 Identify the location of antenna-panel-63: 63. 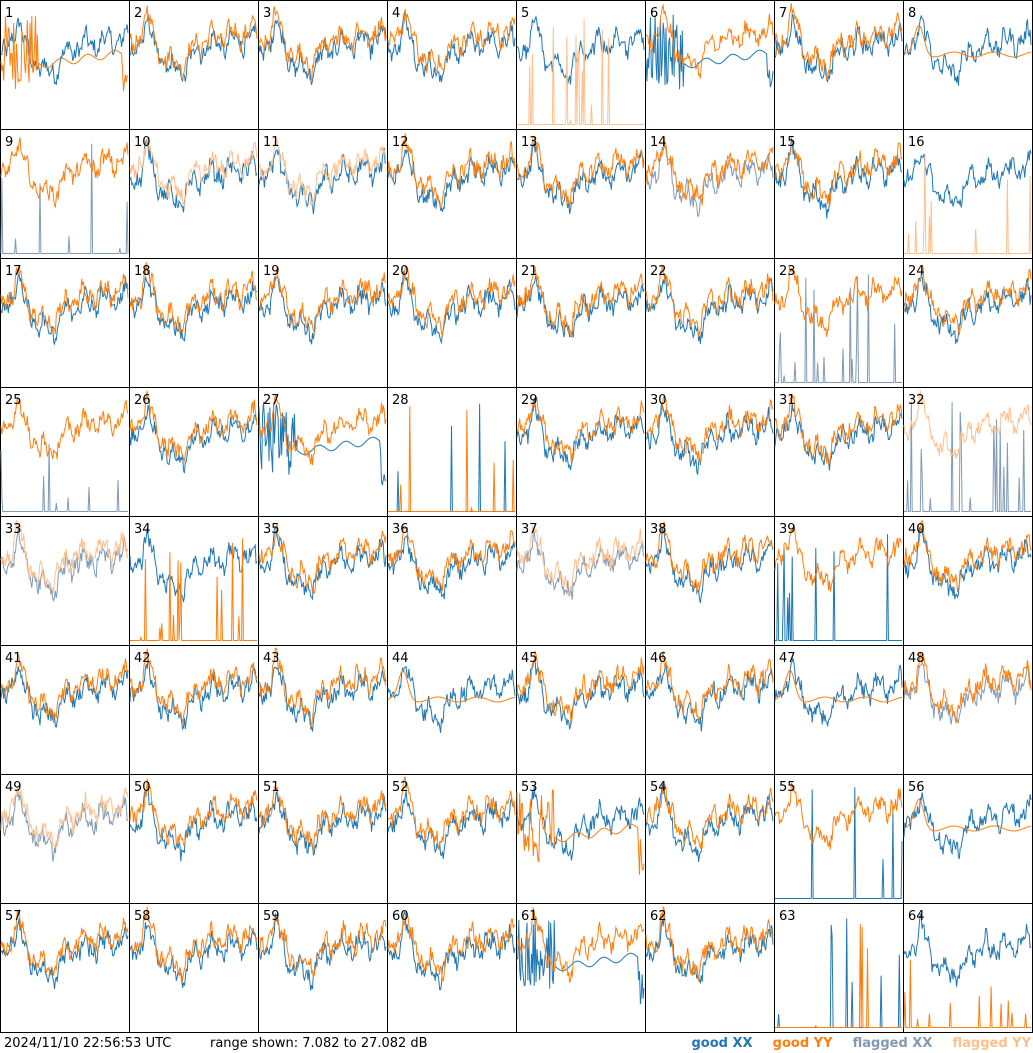
(839, 968).